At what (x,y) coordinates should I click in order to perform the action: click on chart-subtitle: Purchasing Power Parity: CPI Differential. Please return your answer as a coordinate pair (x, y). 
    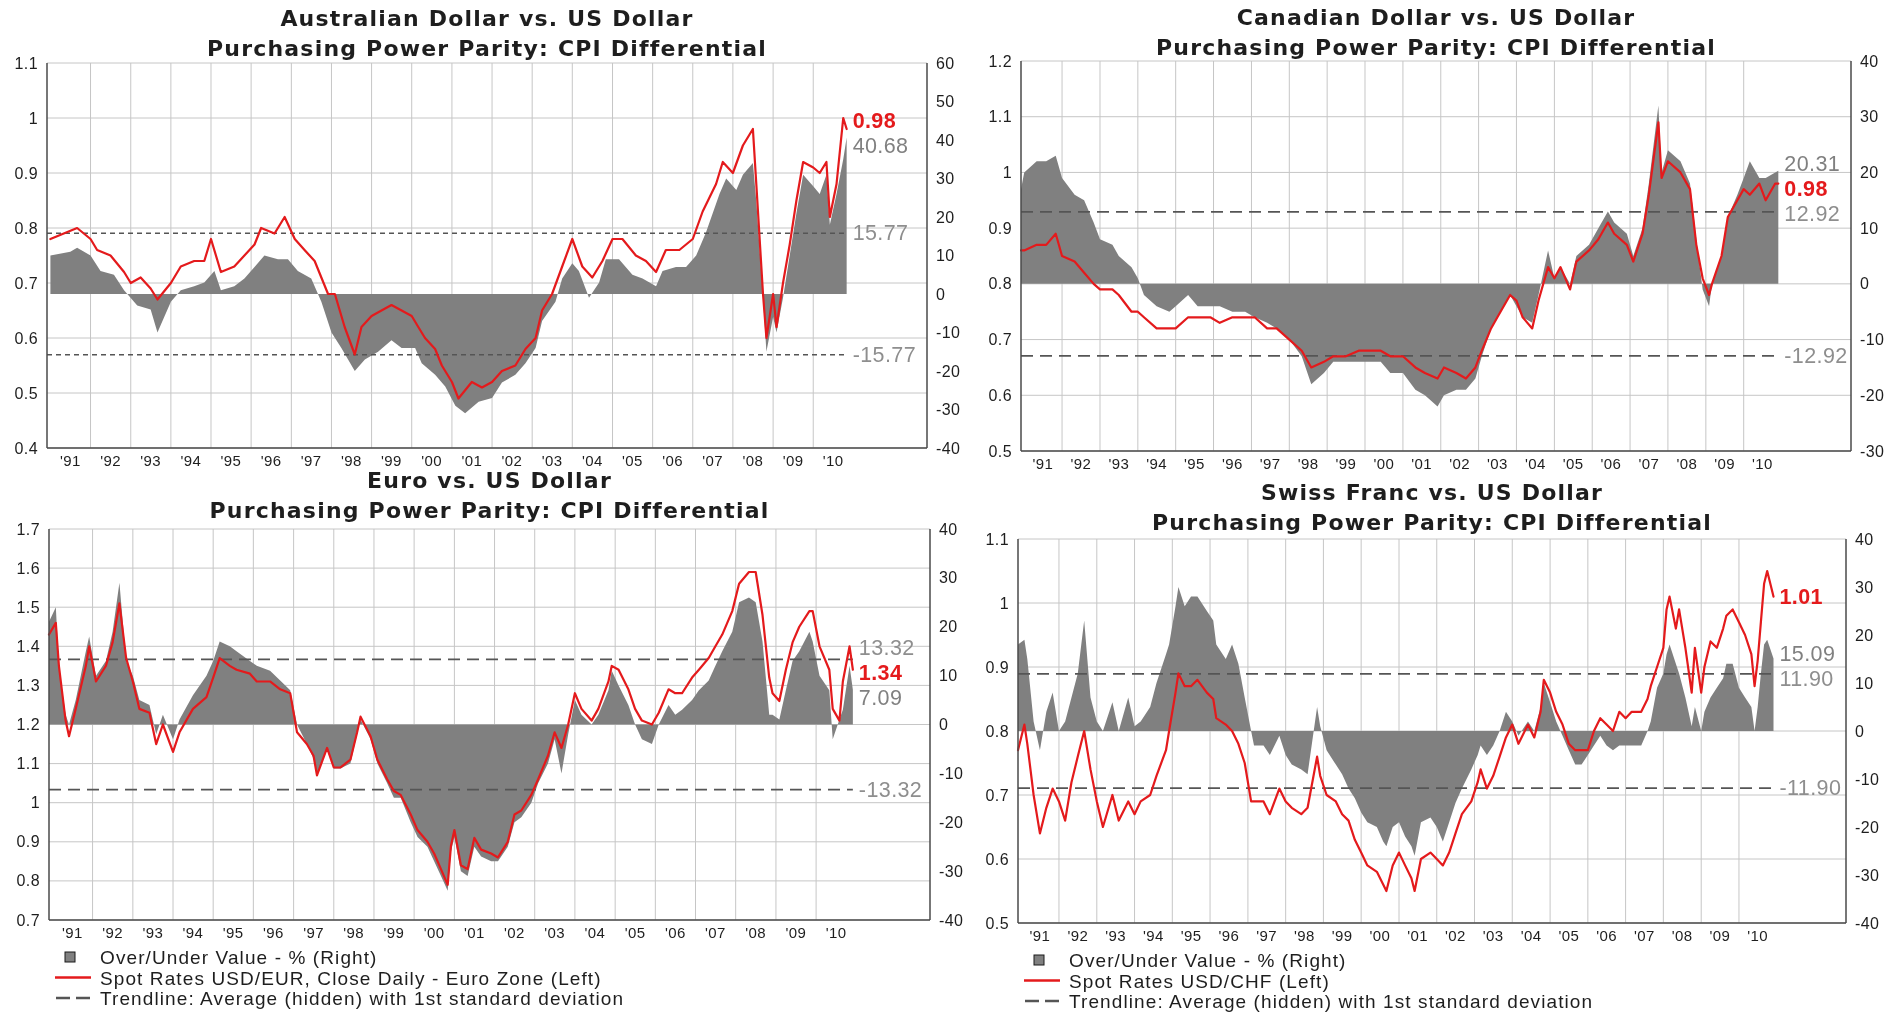
    Looking at the image, I should click on (487, 48).